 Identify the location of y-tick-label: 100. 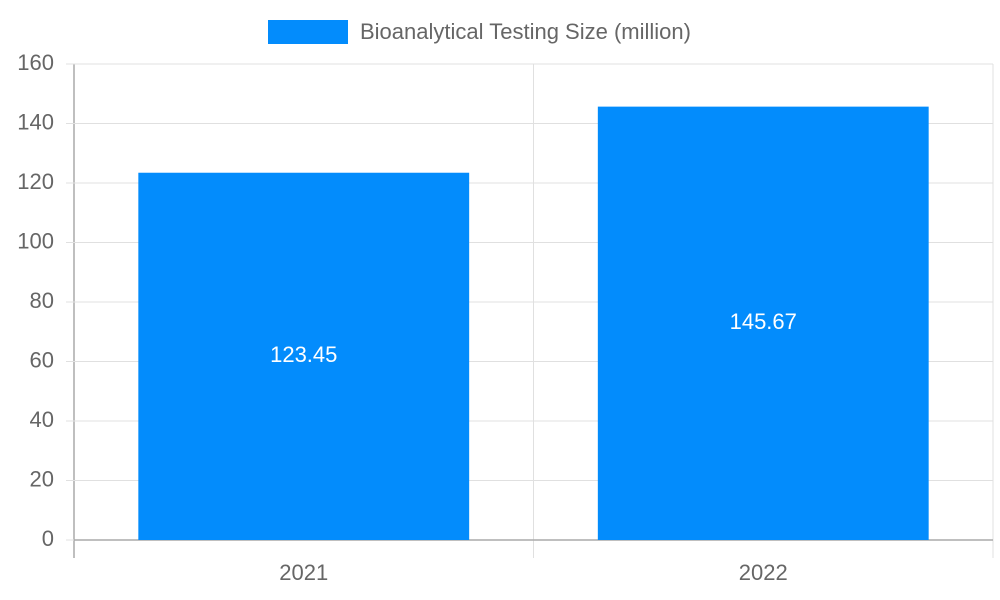
(35, 240).